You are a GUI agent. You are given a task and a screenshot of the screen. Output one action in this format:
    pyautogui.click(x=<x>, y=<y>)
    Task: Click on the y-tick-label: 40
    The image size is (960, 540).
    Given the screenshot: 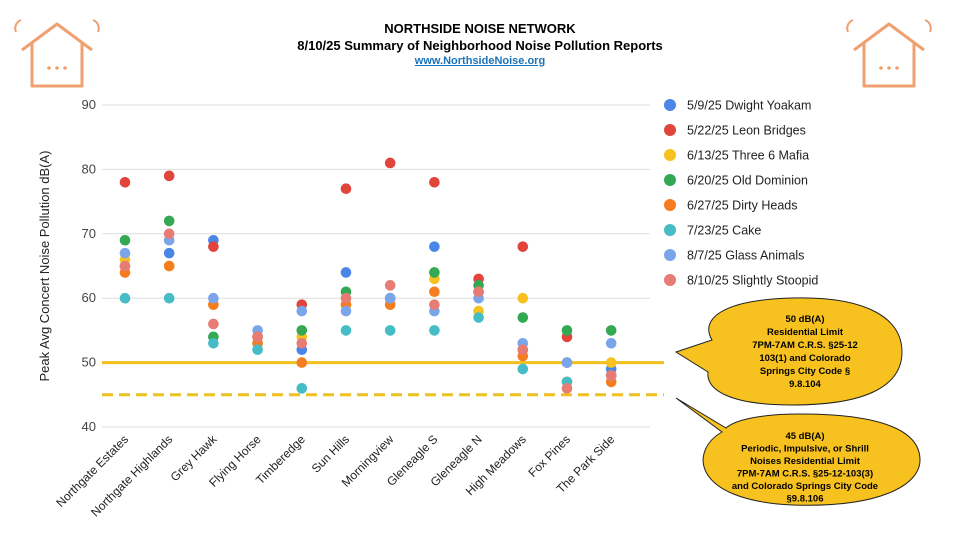 What is the action you would take?
    pyautogui.click(x=89, y=426)
    